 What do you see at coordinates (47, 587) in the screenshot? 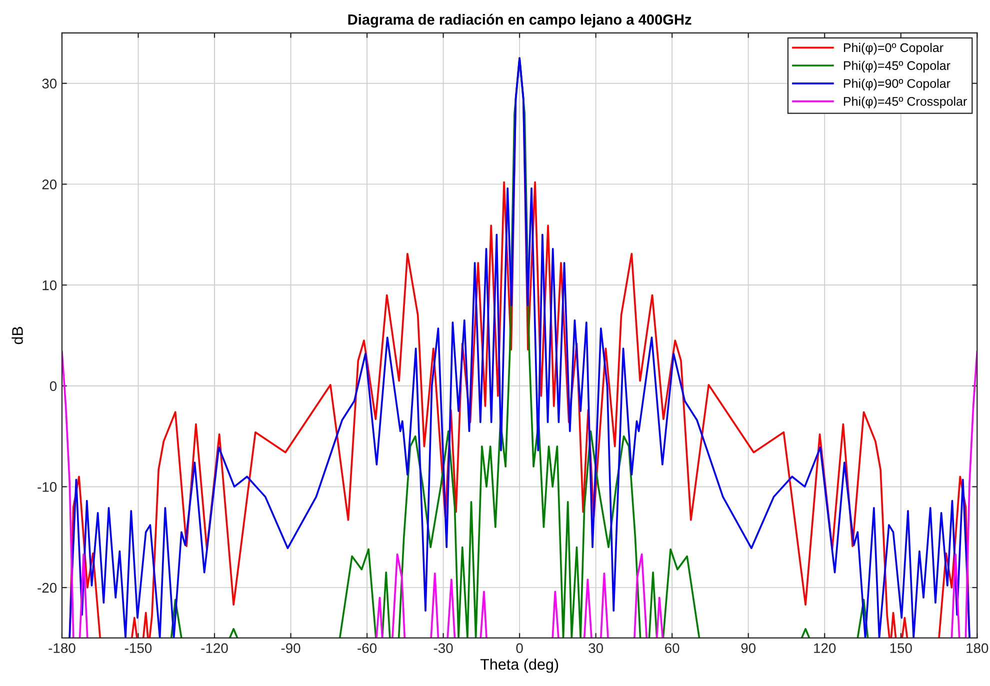
I see `y-tick-label: -20` at bounding box center [47, 587].